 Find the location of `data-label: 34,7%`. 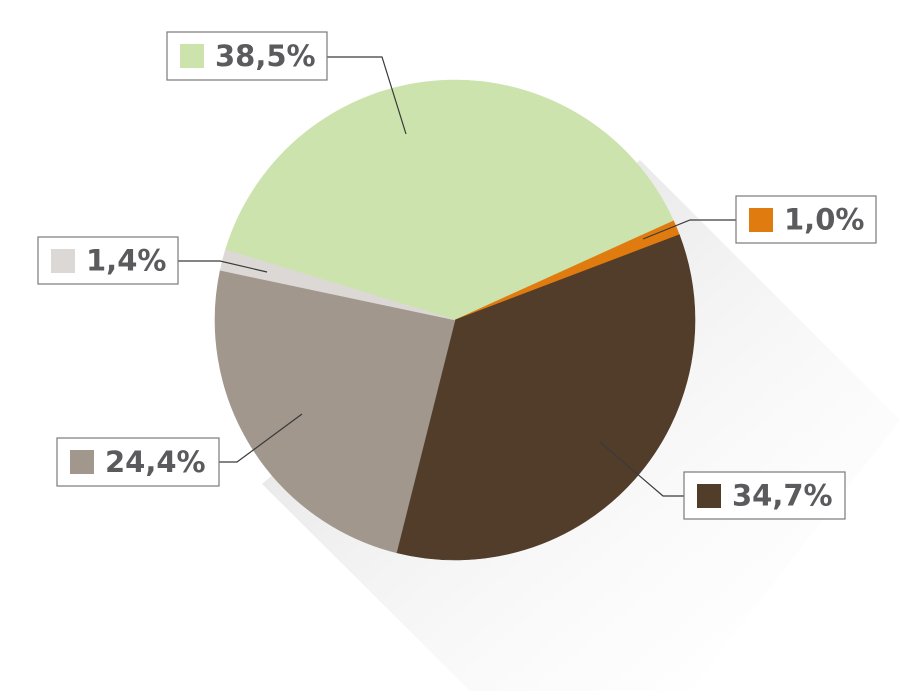

data-label: 34,7% is located at coordinates (764, 495).